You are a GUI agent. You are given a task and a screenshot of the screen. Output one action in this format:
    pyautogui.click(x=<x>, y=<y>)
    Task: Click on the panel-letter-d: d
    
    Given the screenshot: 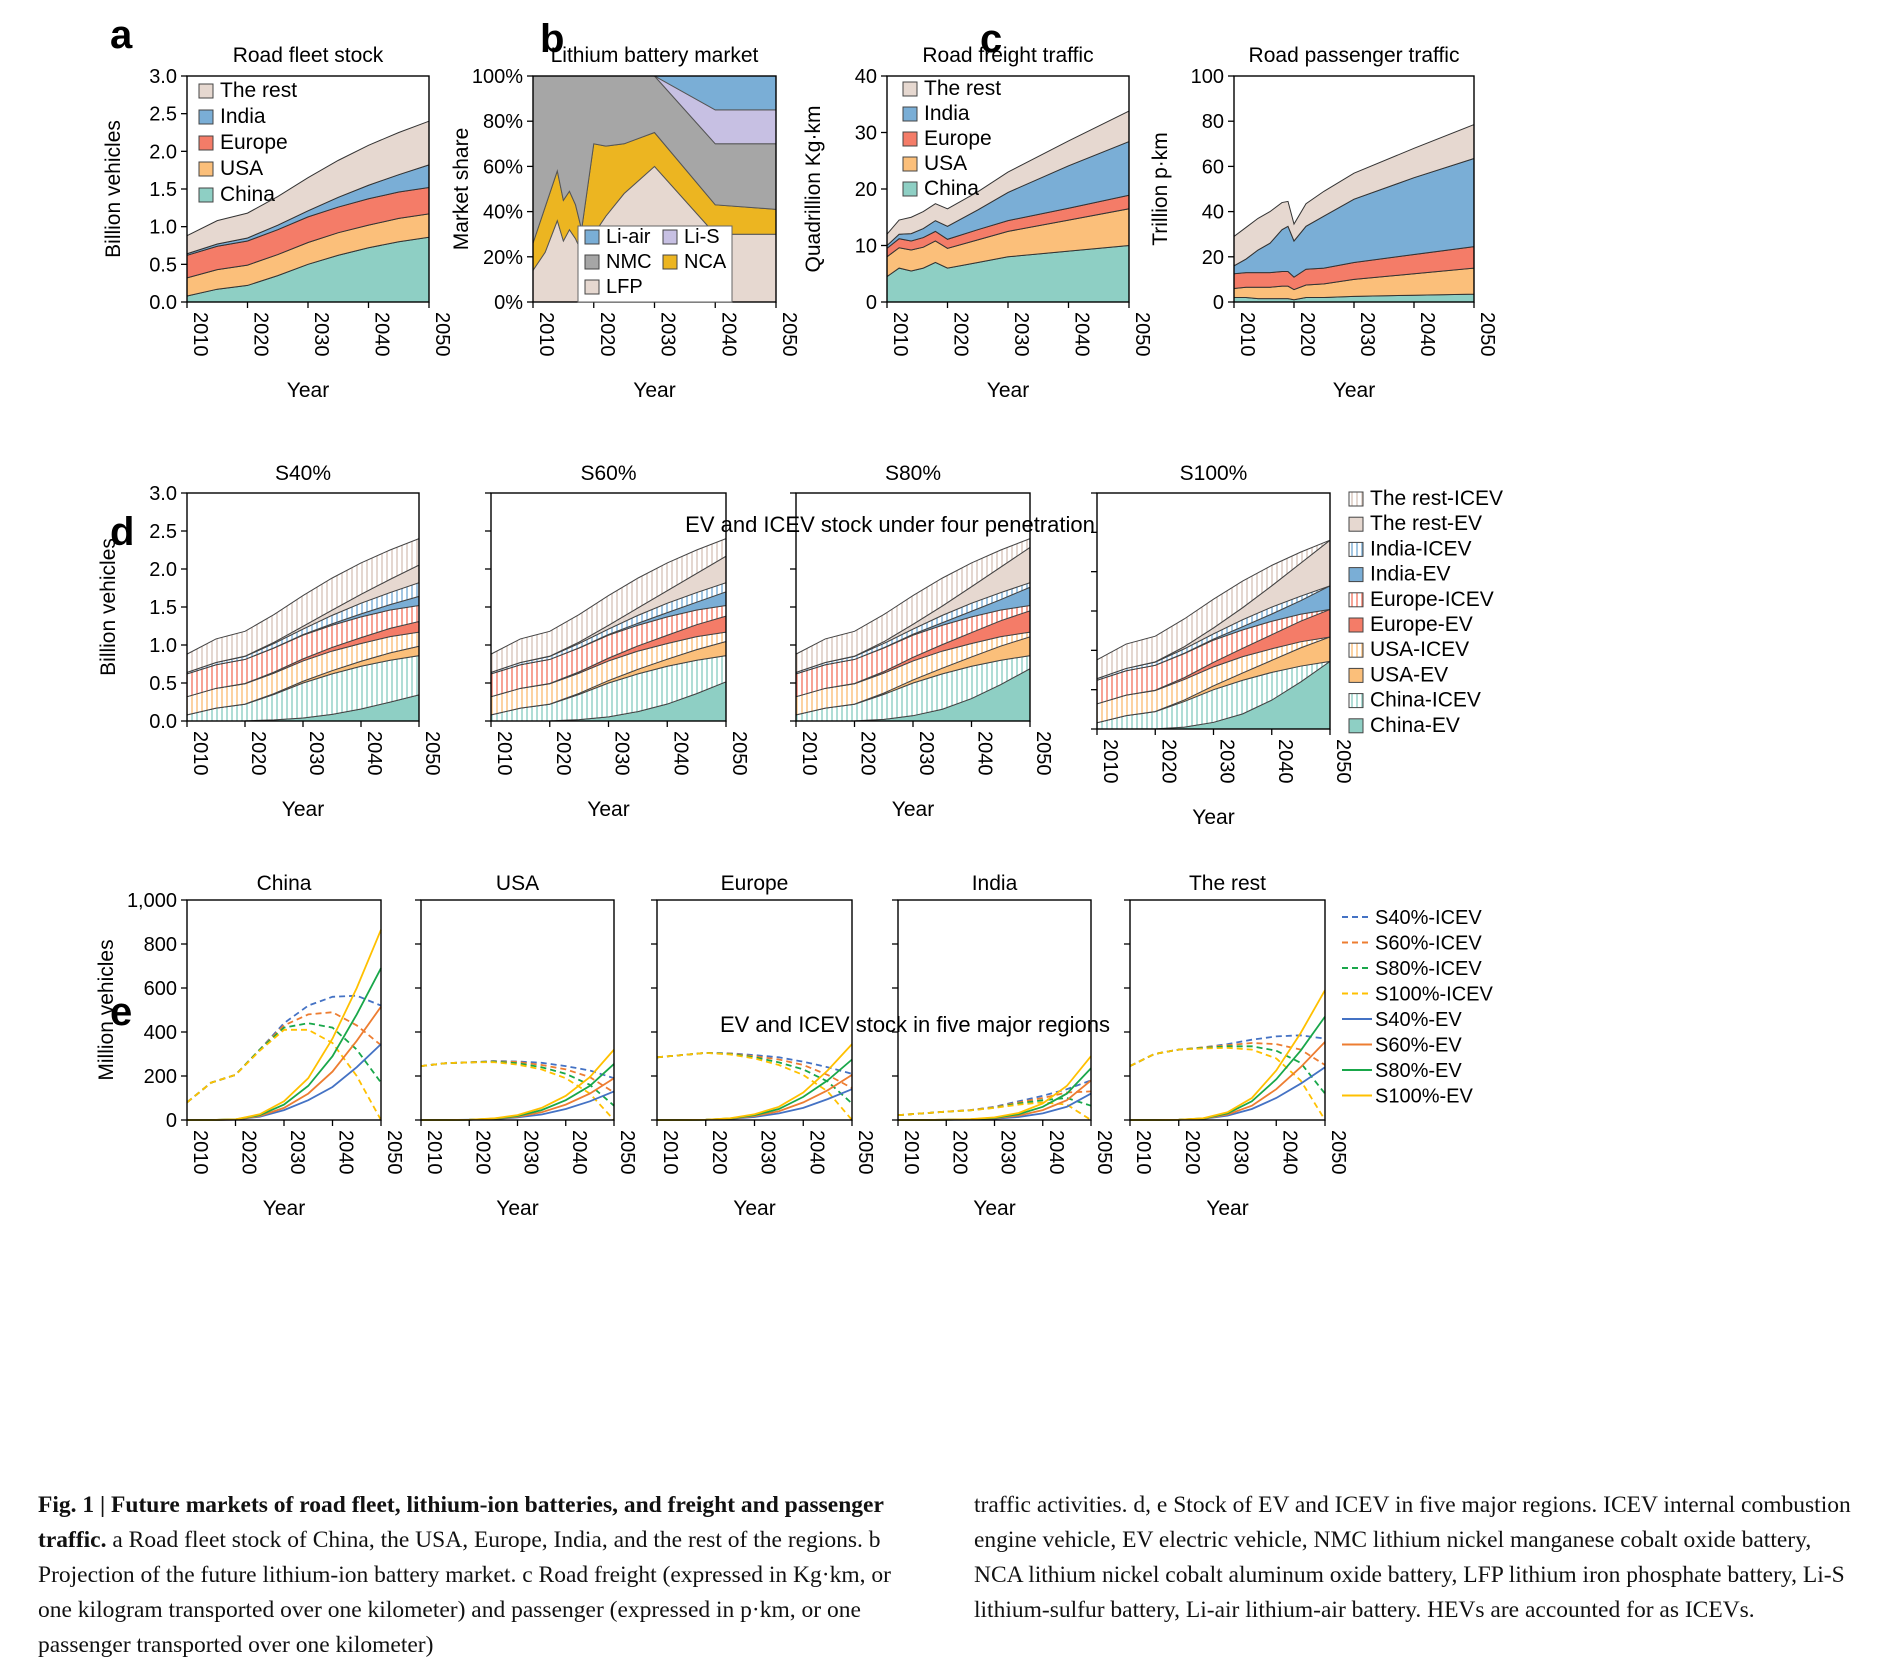 What is the action you would take?
    pyautogui.click(x=122, y=532)
    